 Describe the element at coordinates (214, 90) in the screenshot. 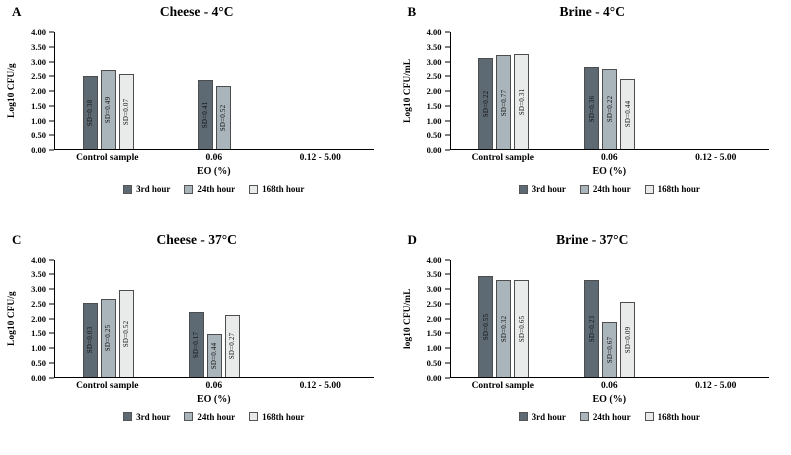

I see `bar-group: SD=0.41 SD=0.52` at that location.